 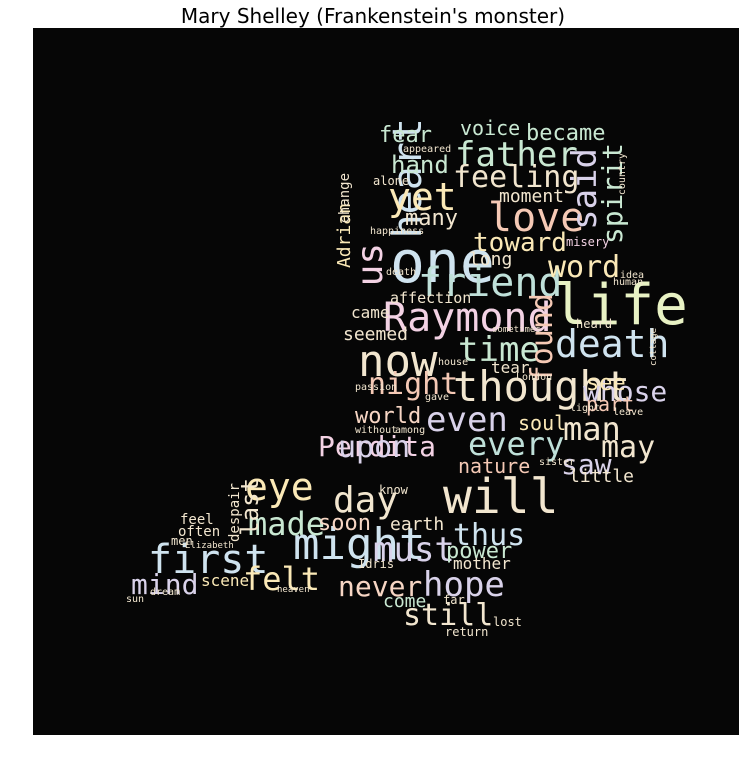 I want to click on word-cloud-word: whose, so click(x=625, y=391).